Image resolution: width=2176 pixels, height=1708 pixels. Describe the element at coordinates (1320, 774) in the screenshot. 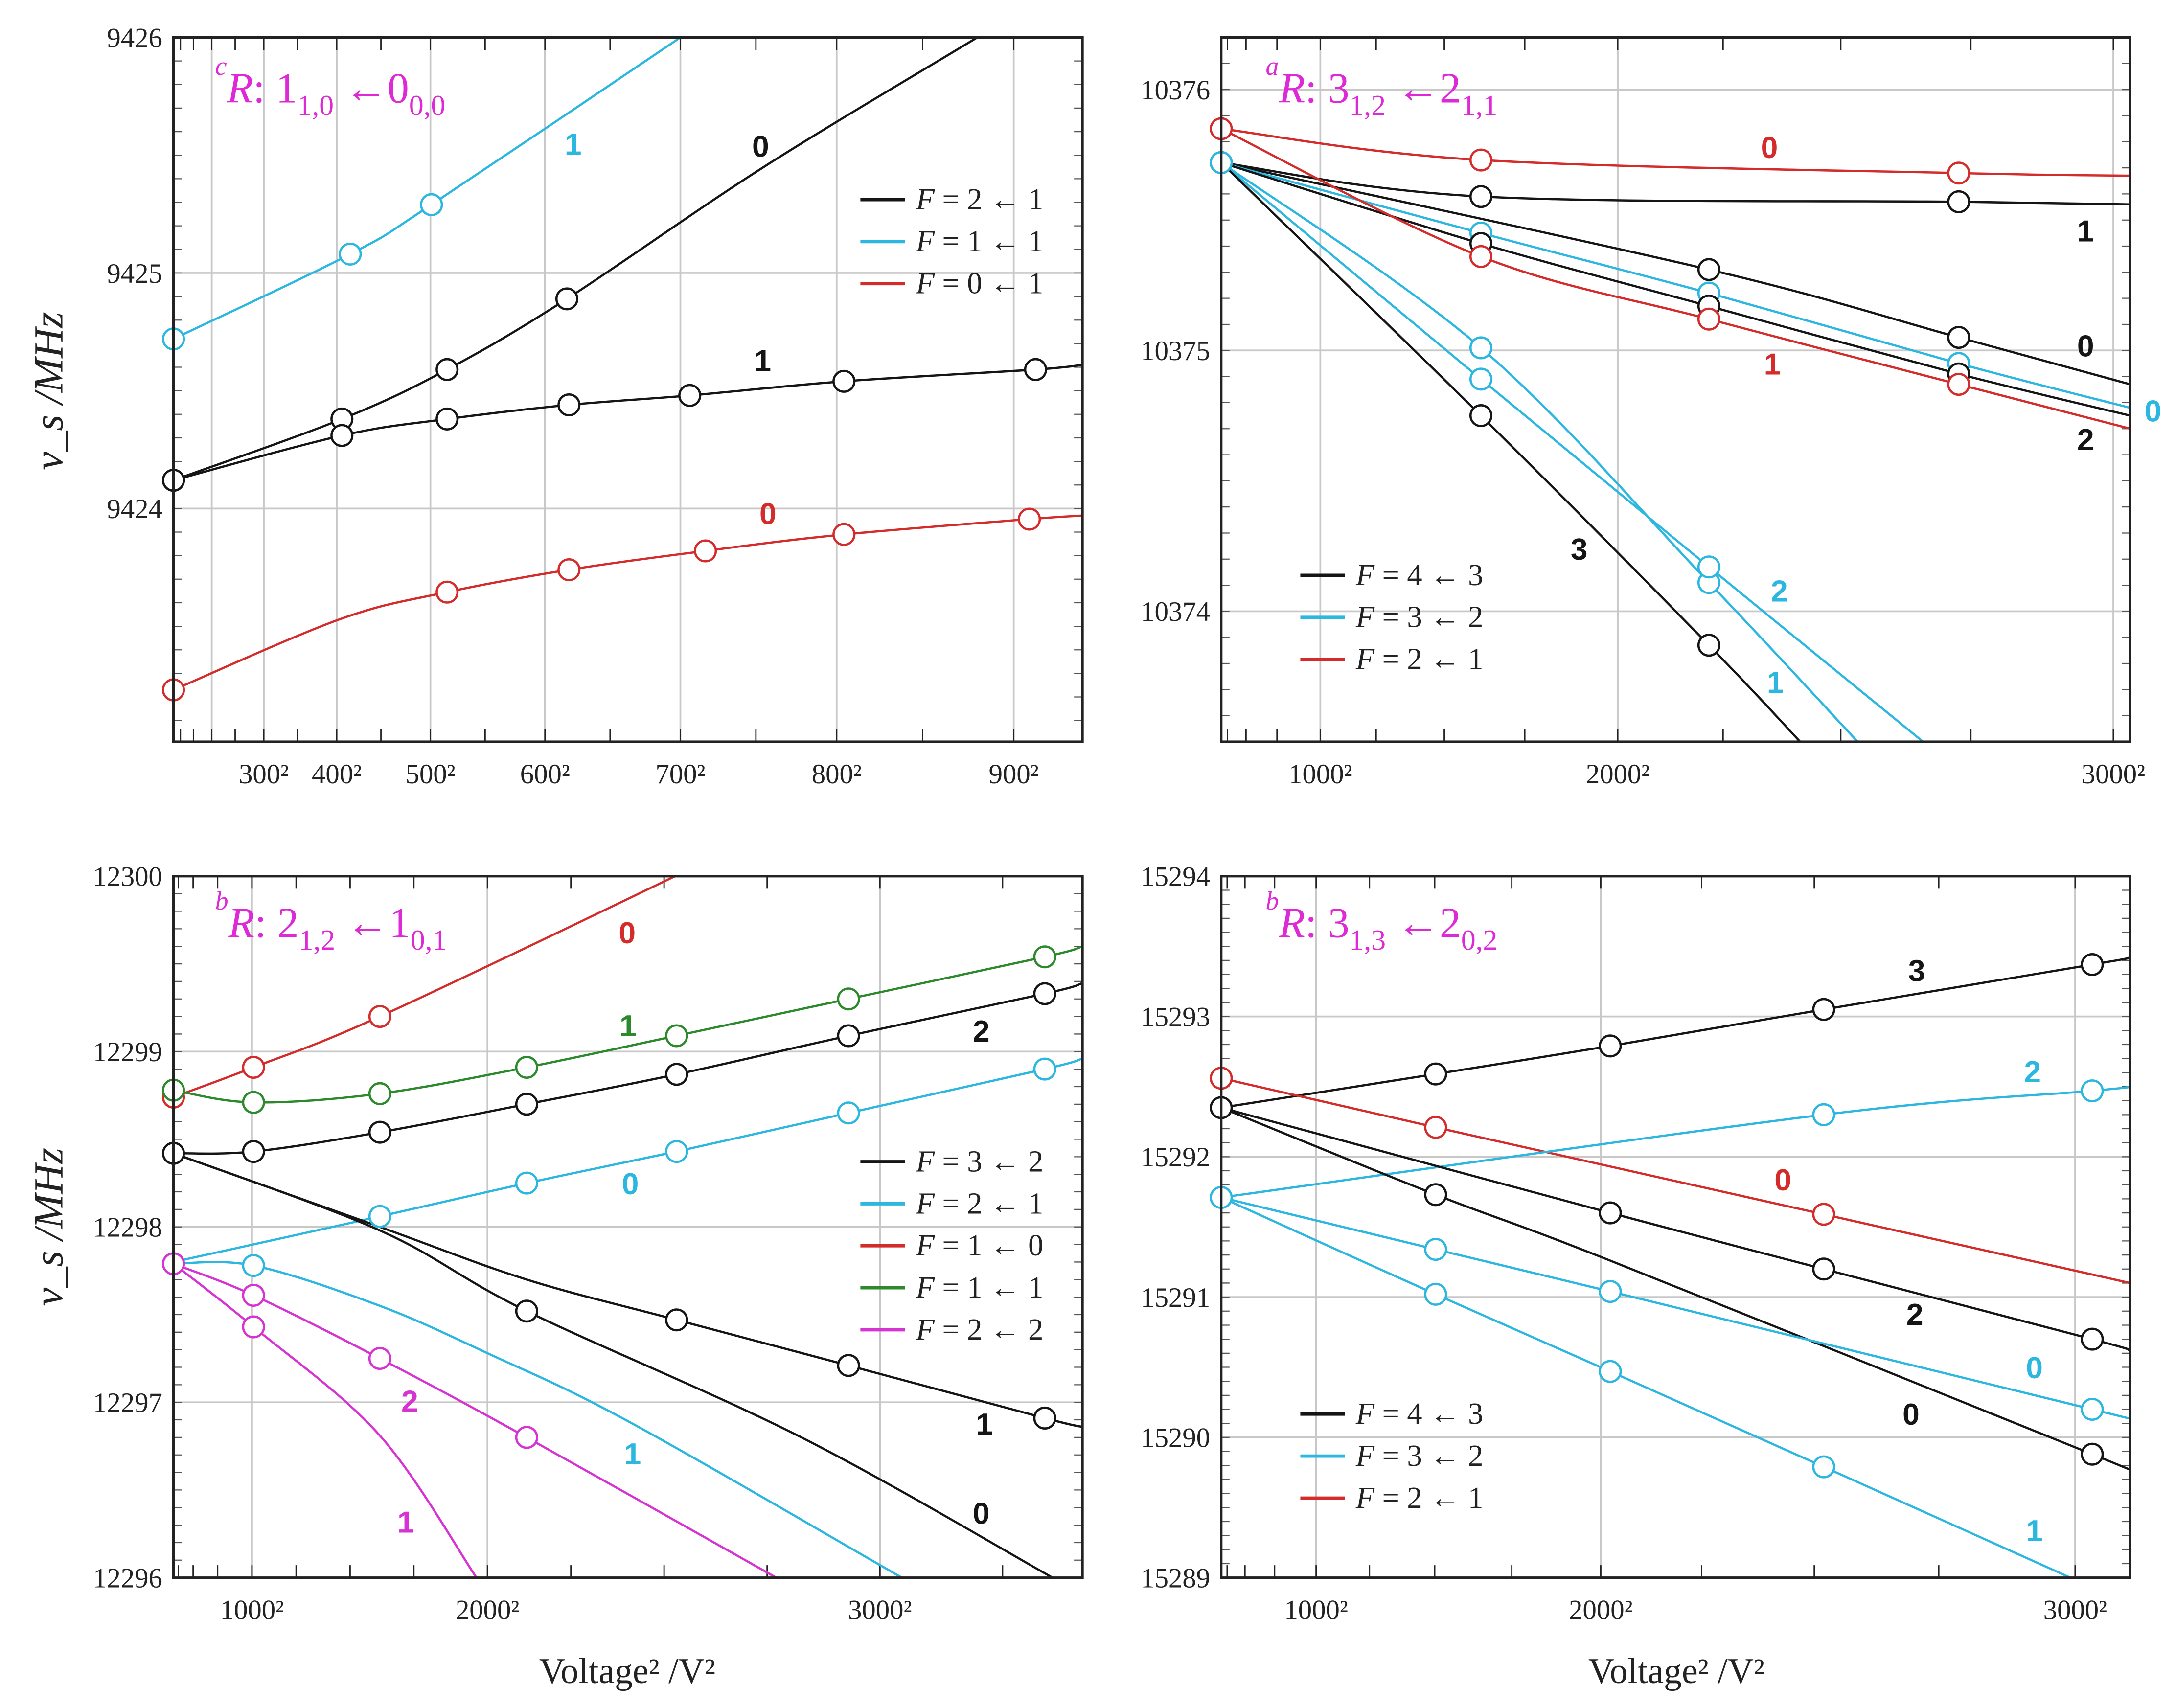

I see `x-tick-label: 1000²` at that location.